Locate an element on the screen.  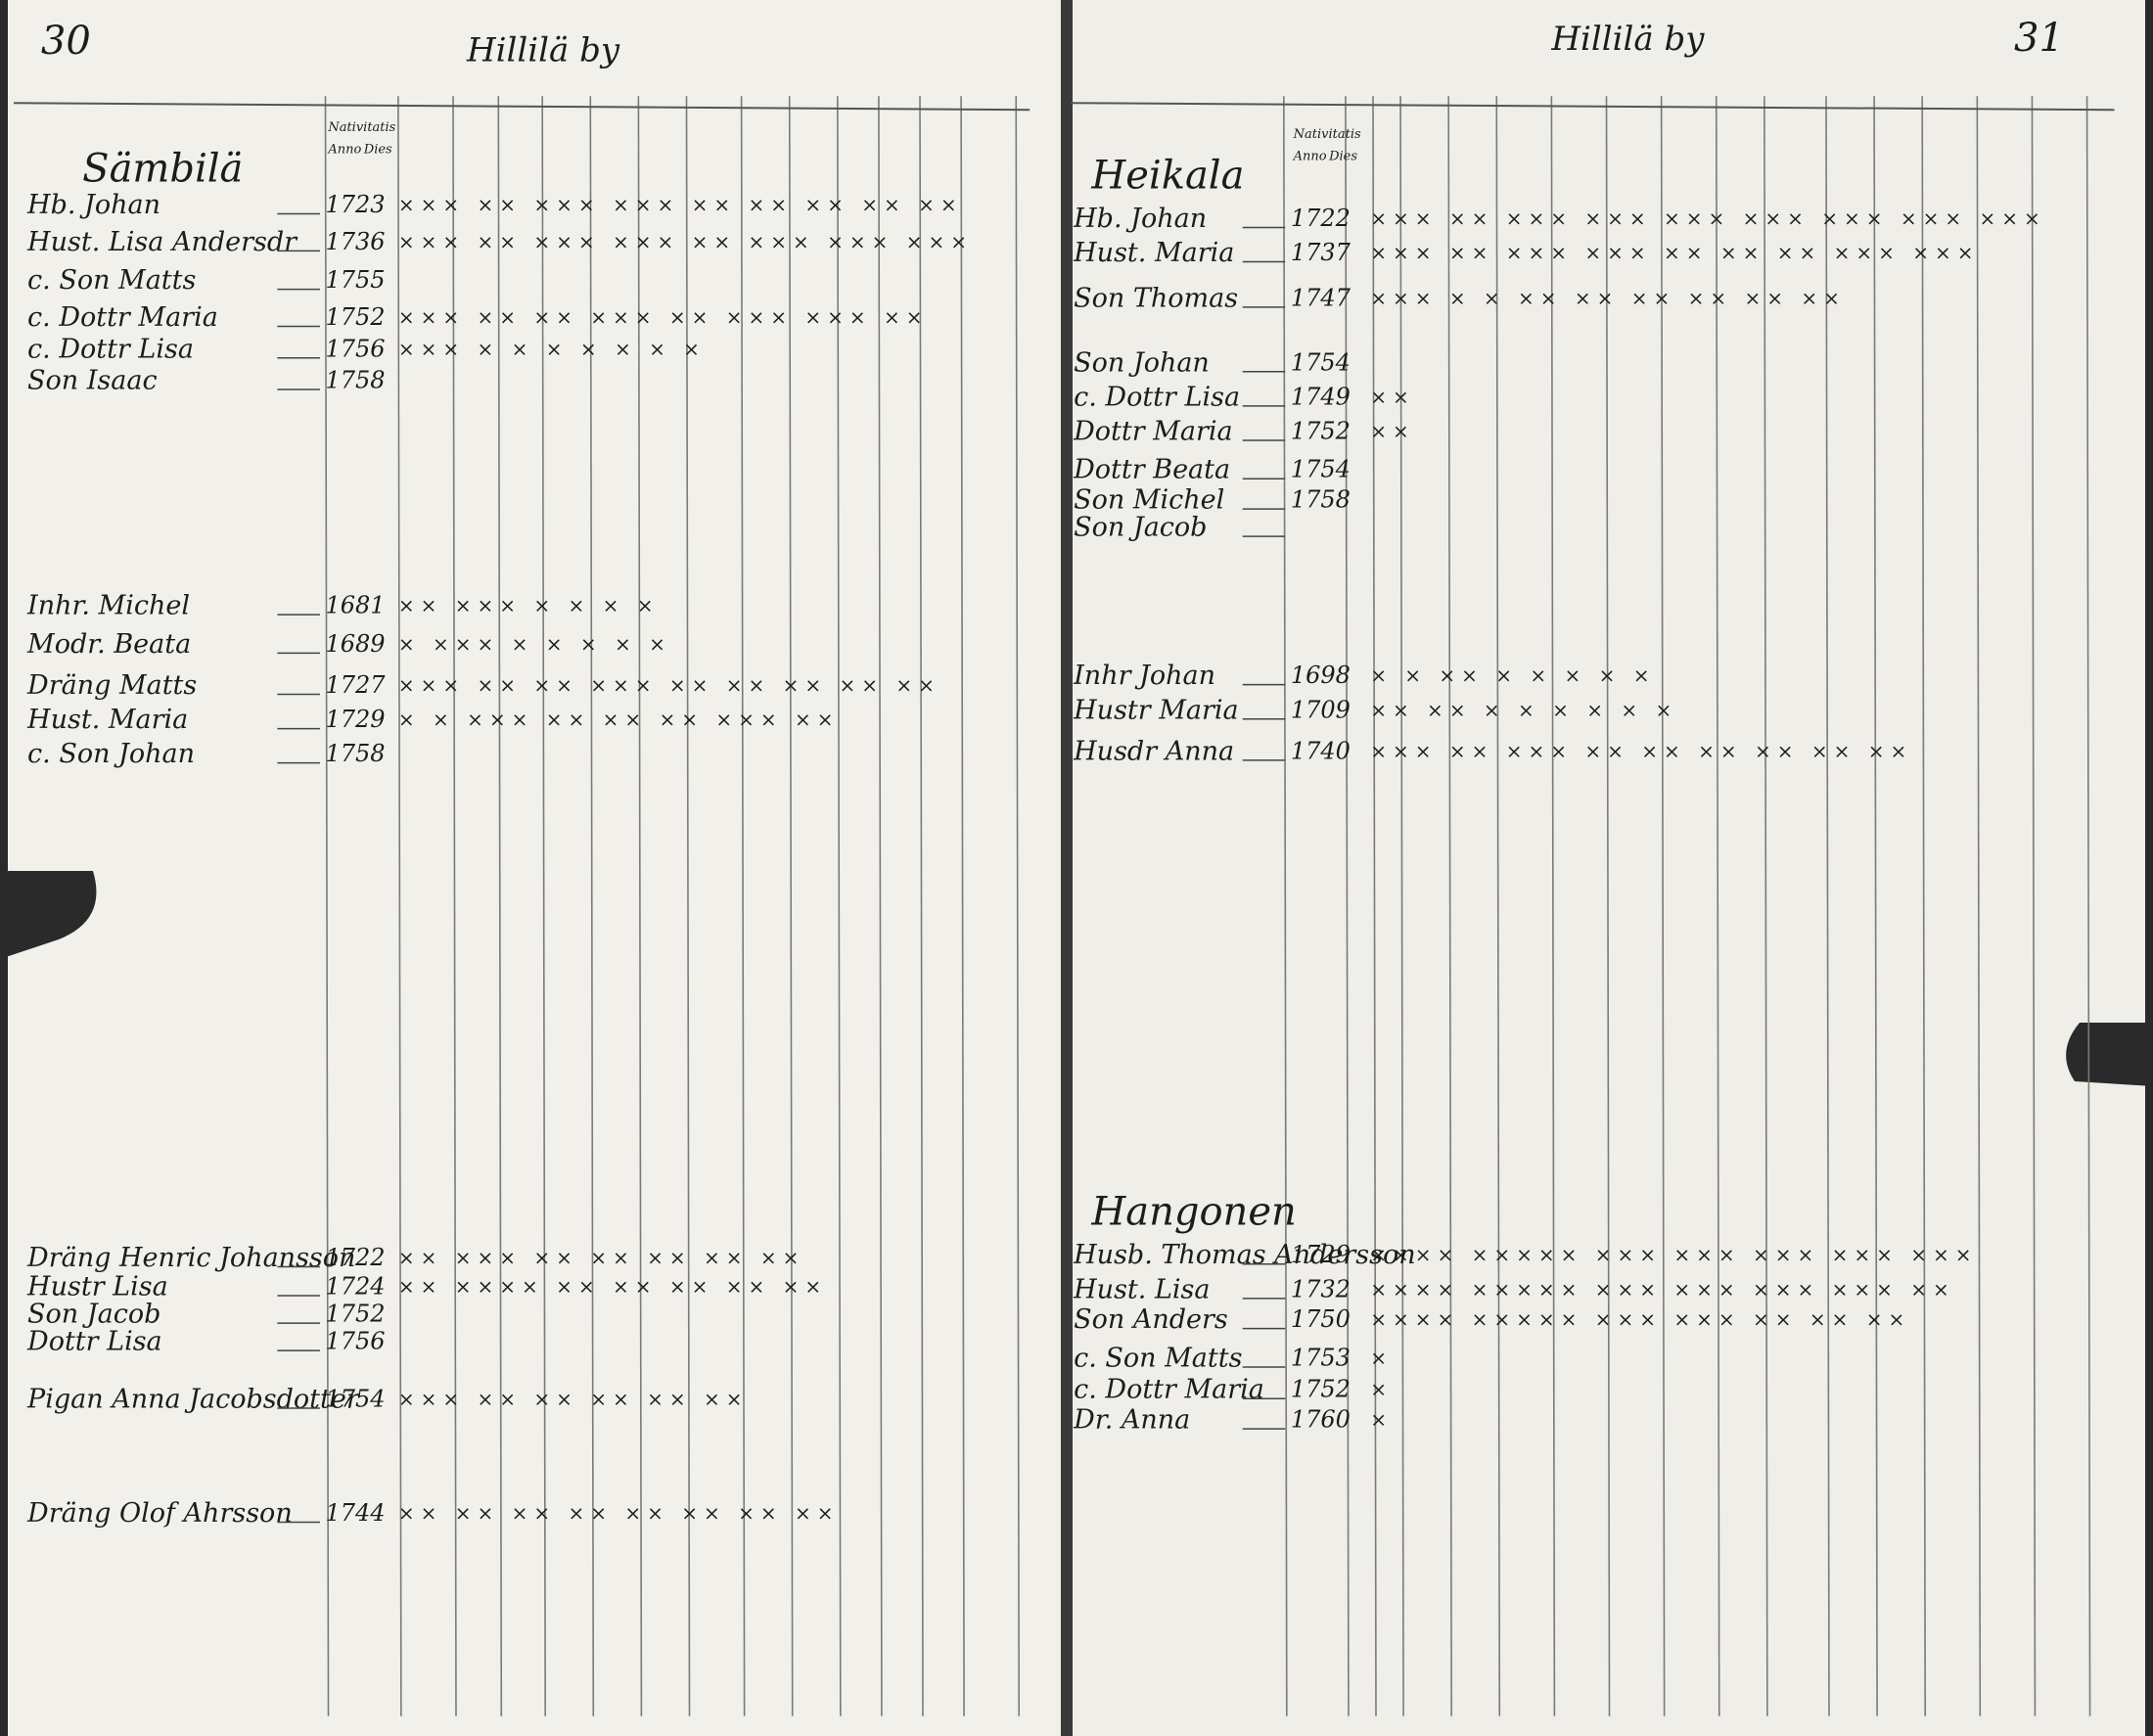
page-number: 30 is located at coordinates (66, 41).